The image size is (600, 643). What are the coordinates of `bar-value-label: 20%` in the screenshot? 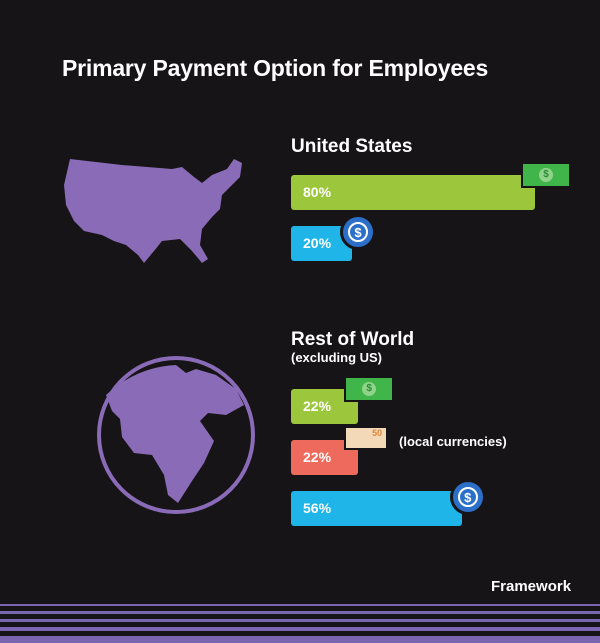 It's located at (317, 243).